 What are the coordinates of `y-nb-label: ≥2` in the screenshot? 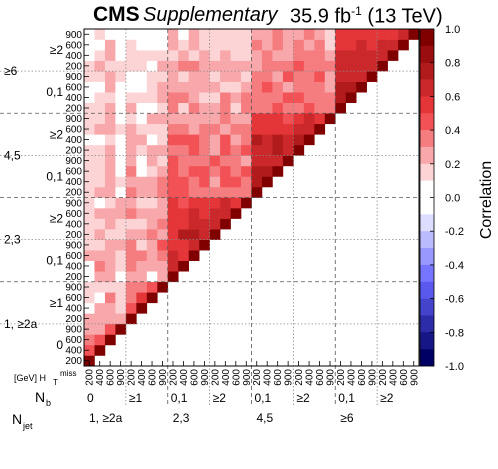 It's located at (57, 134).